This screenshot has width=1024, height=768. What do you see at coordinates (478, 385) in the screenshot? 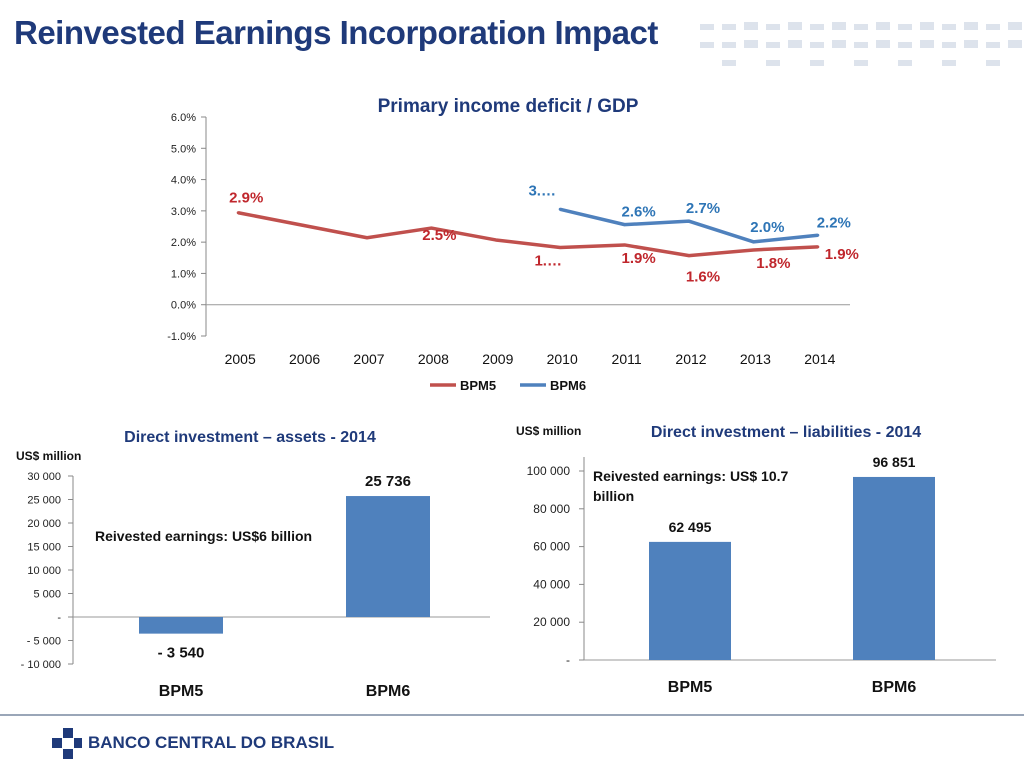
I see `legend-label: BPM5` at bounding box center [478, 385].